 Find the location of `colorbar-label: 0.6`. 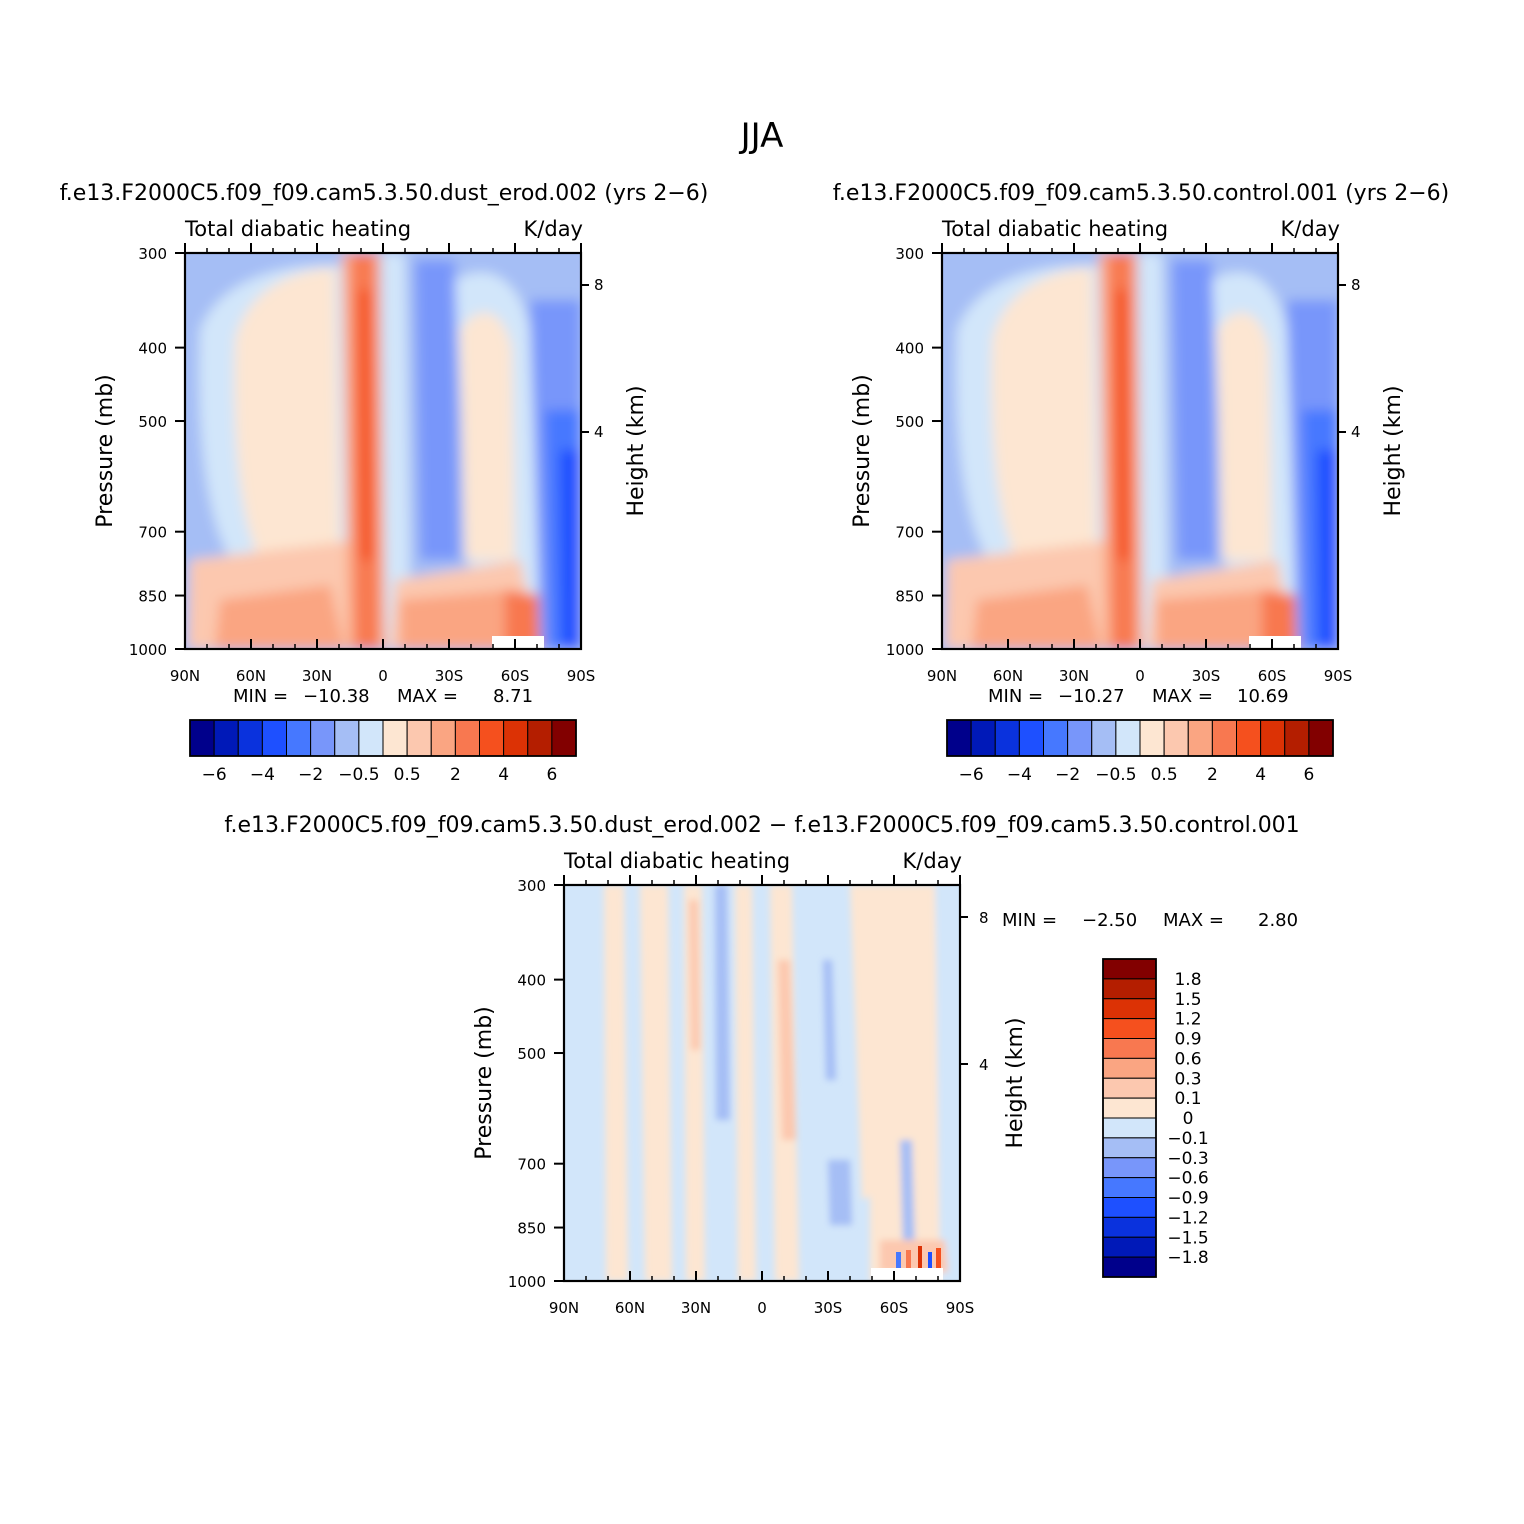

colorbar-label: 0.6 is located at coordinates (1187, 1059).